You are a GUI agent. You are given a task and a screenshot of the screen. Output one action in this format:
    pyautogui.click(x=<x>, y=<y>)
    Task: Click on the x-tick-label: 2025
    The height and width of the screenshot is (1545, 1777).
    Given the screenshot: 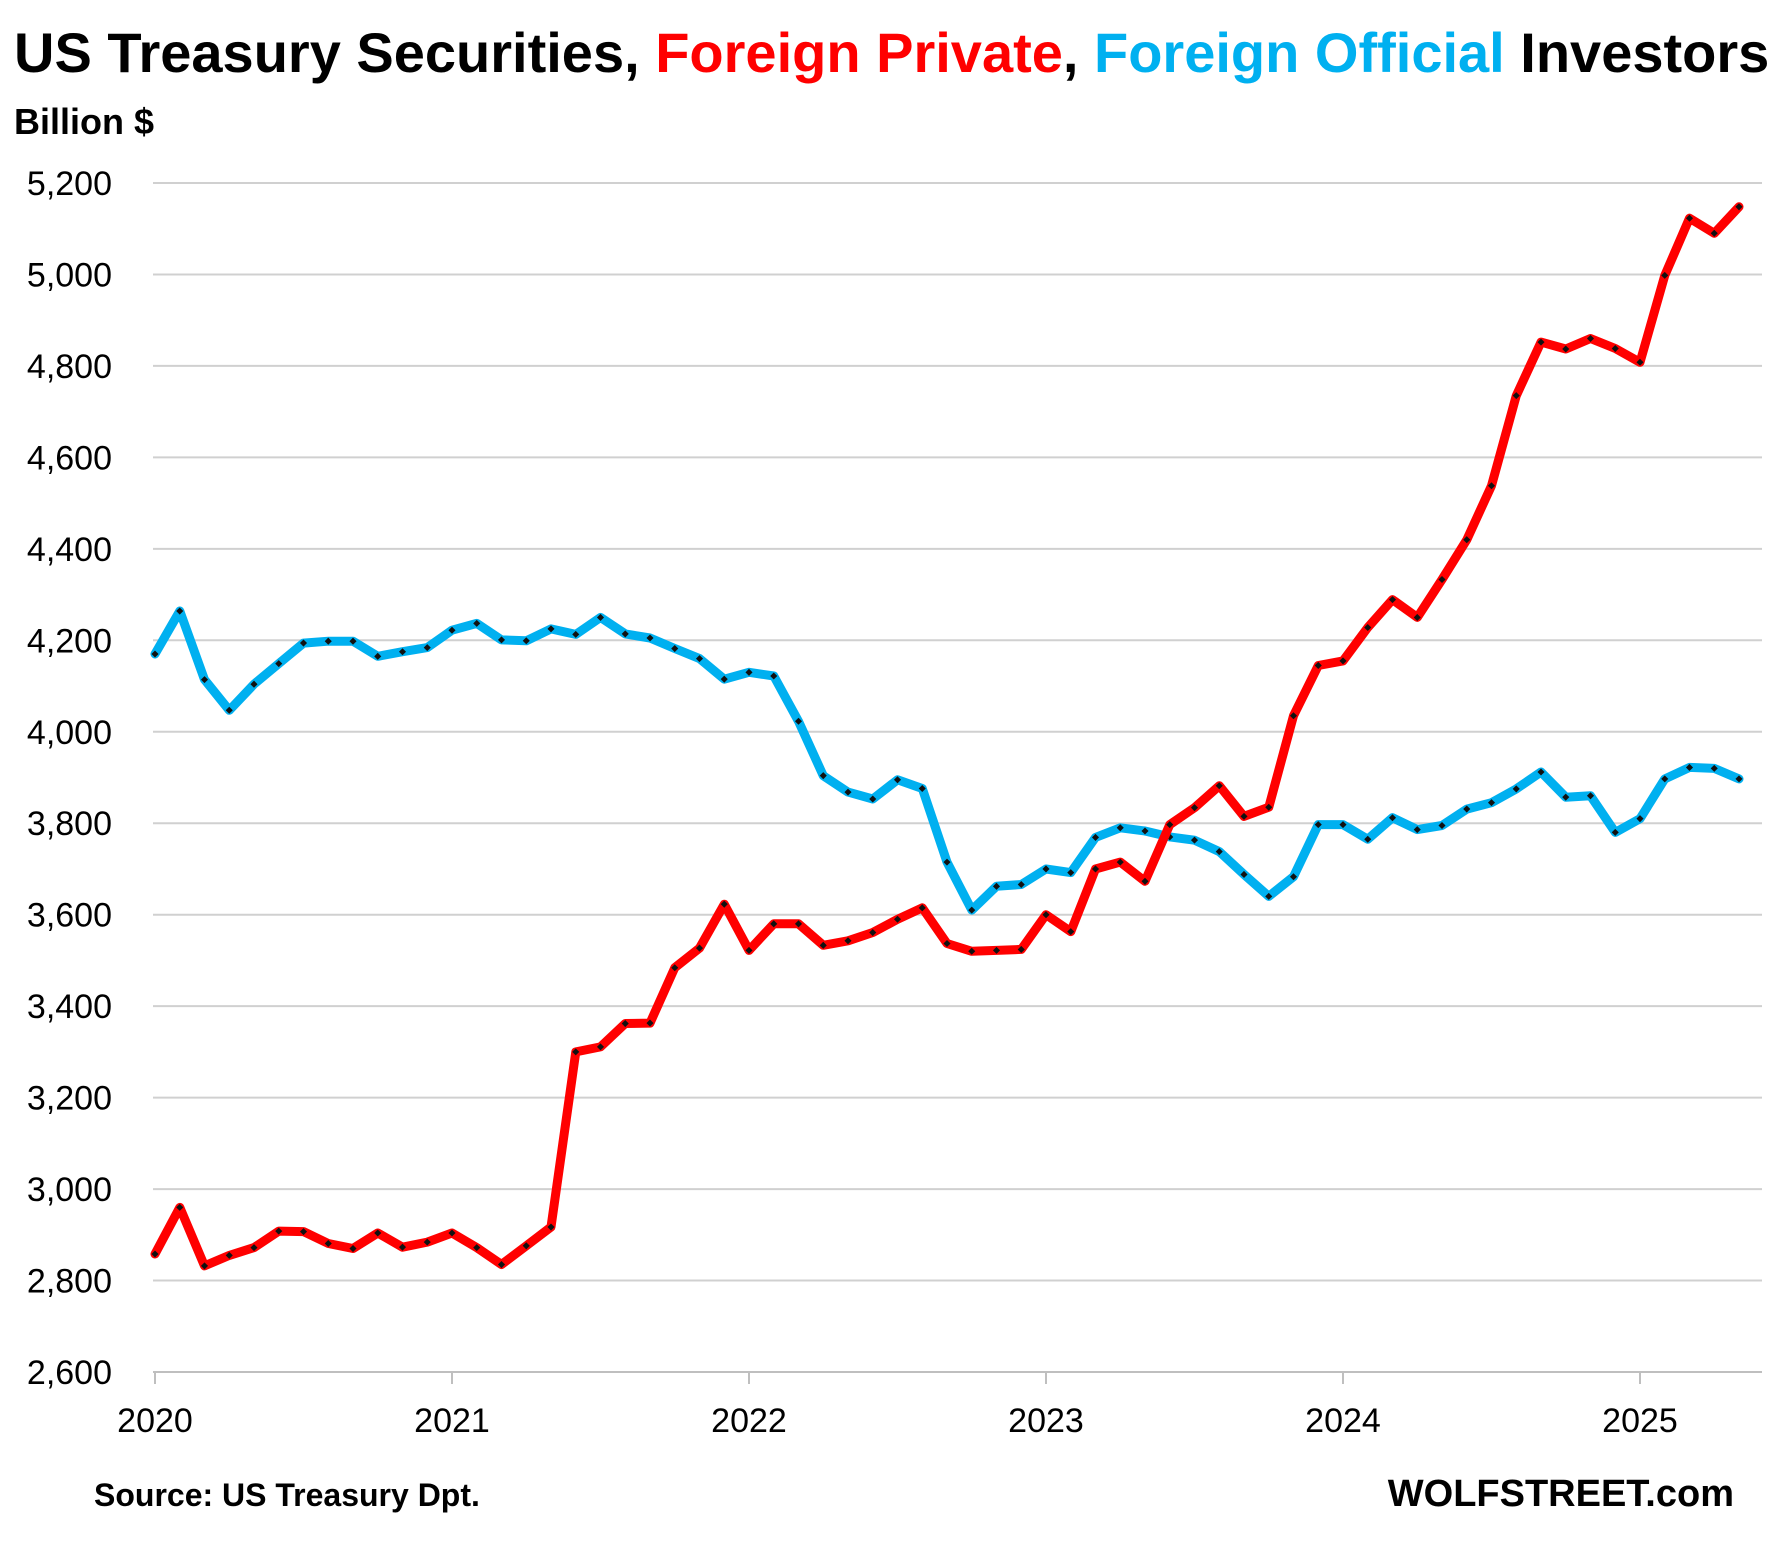 What is the action you would take?
    pyautogui.click(x=1640, y=1421)
    